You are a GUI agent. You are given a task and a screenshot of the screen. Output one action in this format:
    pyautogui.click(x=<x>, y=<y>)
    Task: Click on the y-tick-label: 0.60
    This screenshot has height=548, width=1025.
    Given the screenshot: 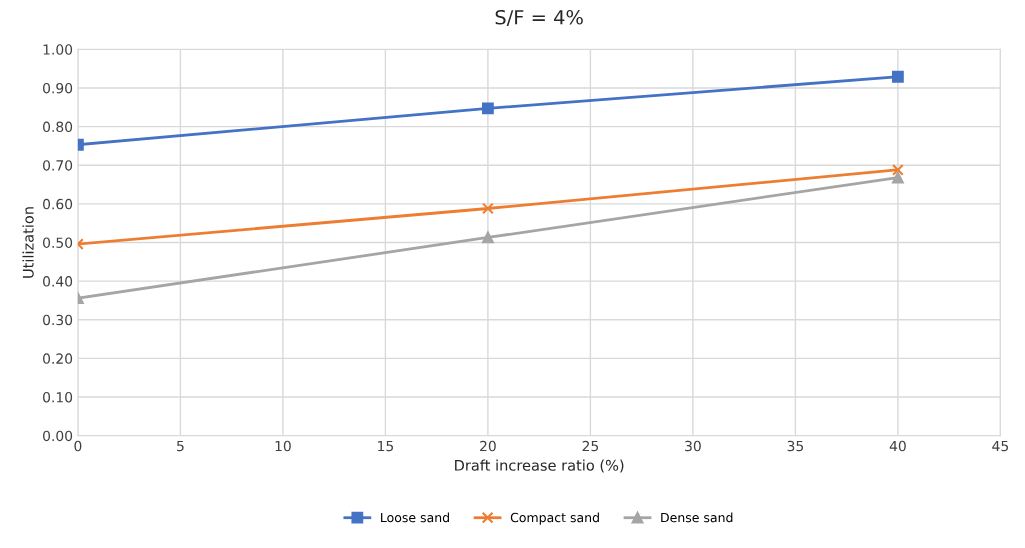 What is the action you would take?
    pyautogui.click(x=58, y=204)
    